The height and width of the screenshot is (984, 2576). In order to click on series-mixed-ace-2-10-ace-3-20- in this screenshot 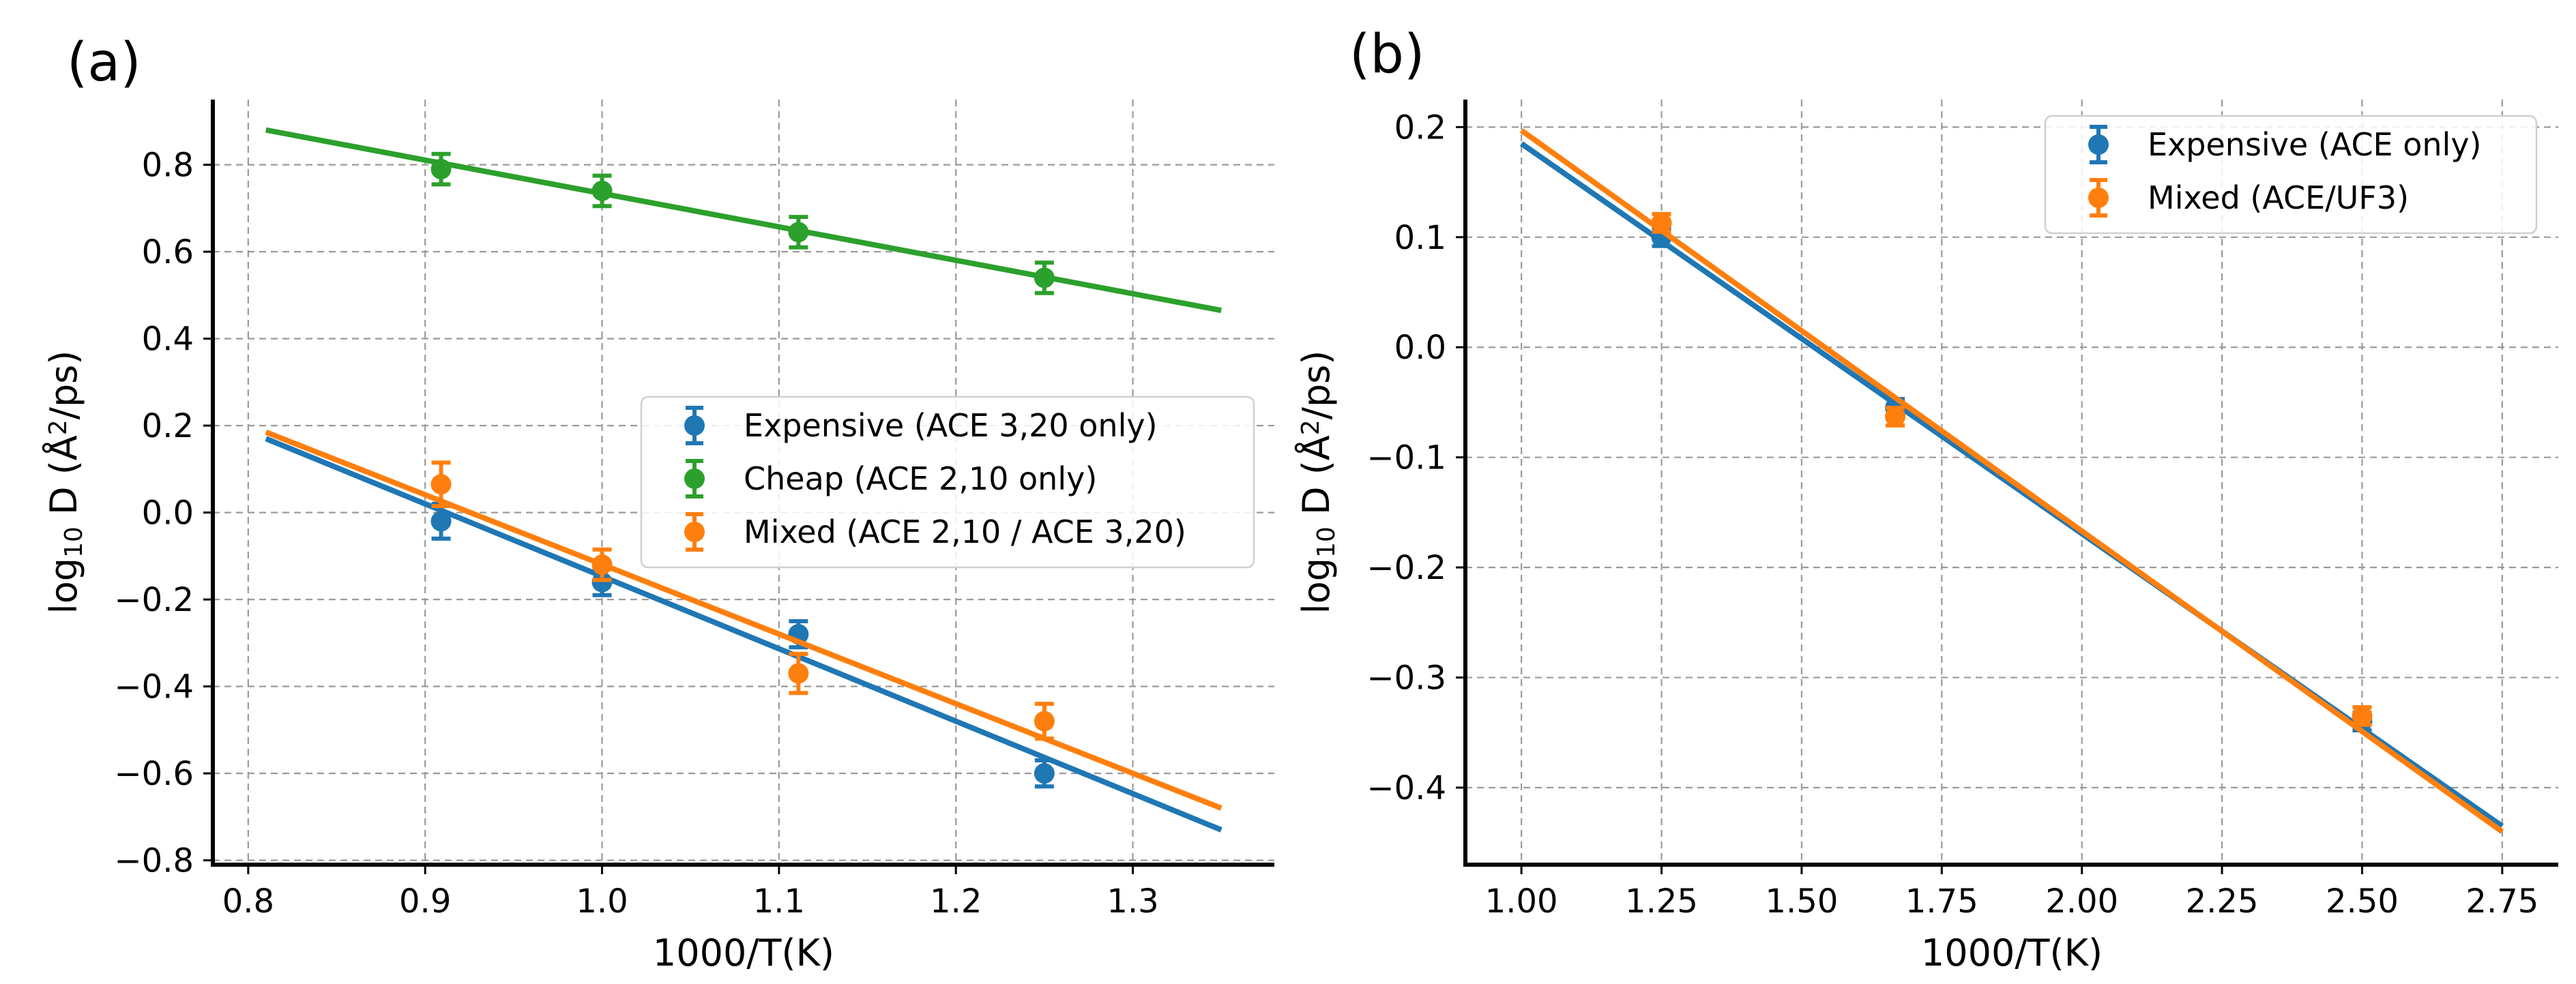, I will do `click(744, 620)`.